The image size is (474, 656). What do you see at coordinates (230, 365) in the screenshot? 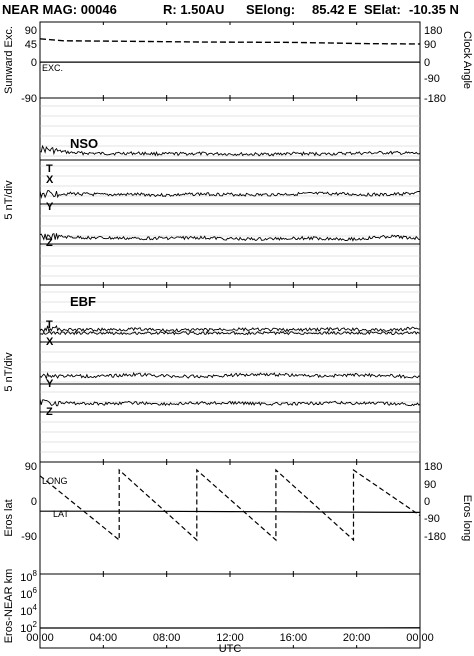
I see `ebf-series` at bounding box center [230, 365].